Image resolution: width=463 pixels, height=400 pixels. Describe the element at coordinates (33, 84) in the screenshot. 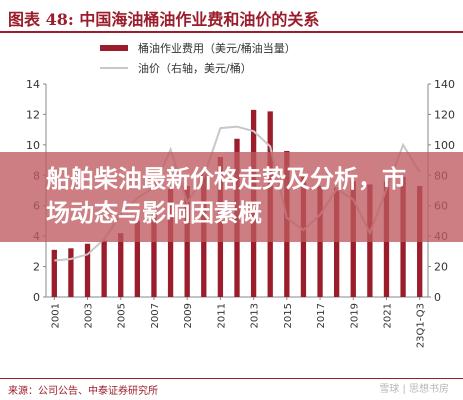

I see `y-left-tick-label: 14` at that location.